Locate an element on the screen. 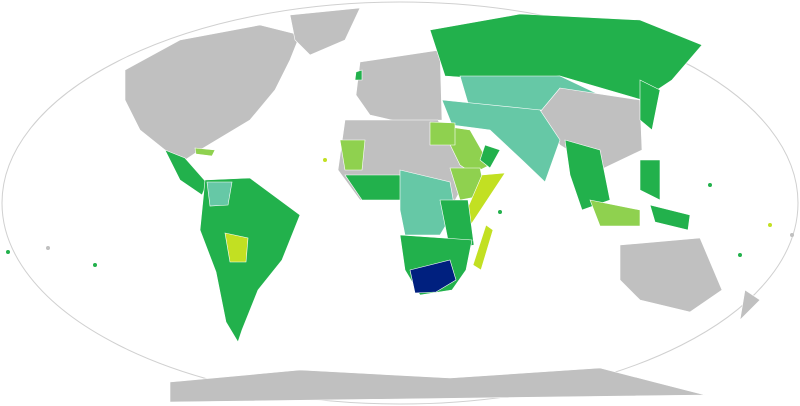 Image resolution: width=800 pixels, height=406 pixels. region-philippines is located at coordinates (650, 180).